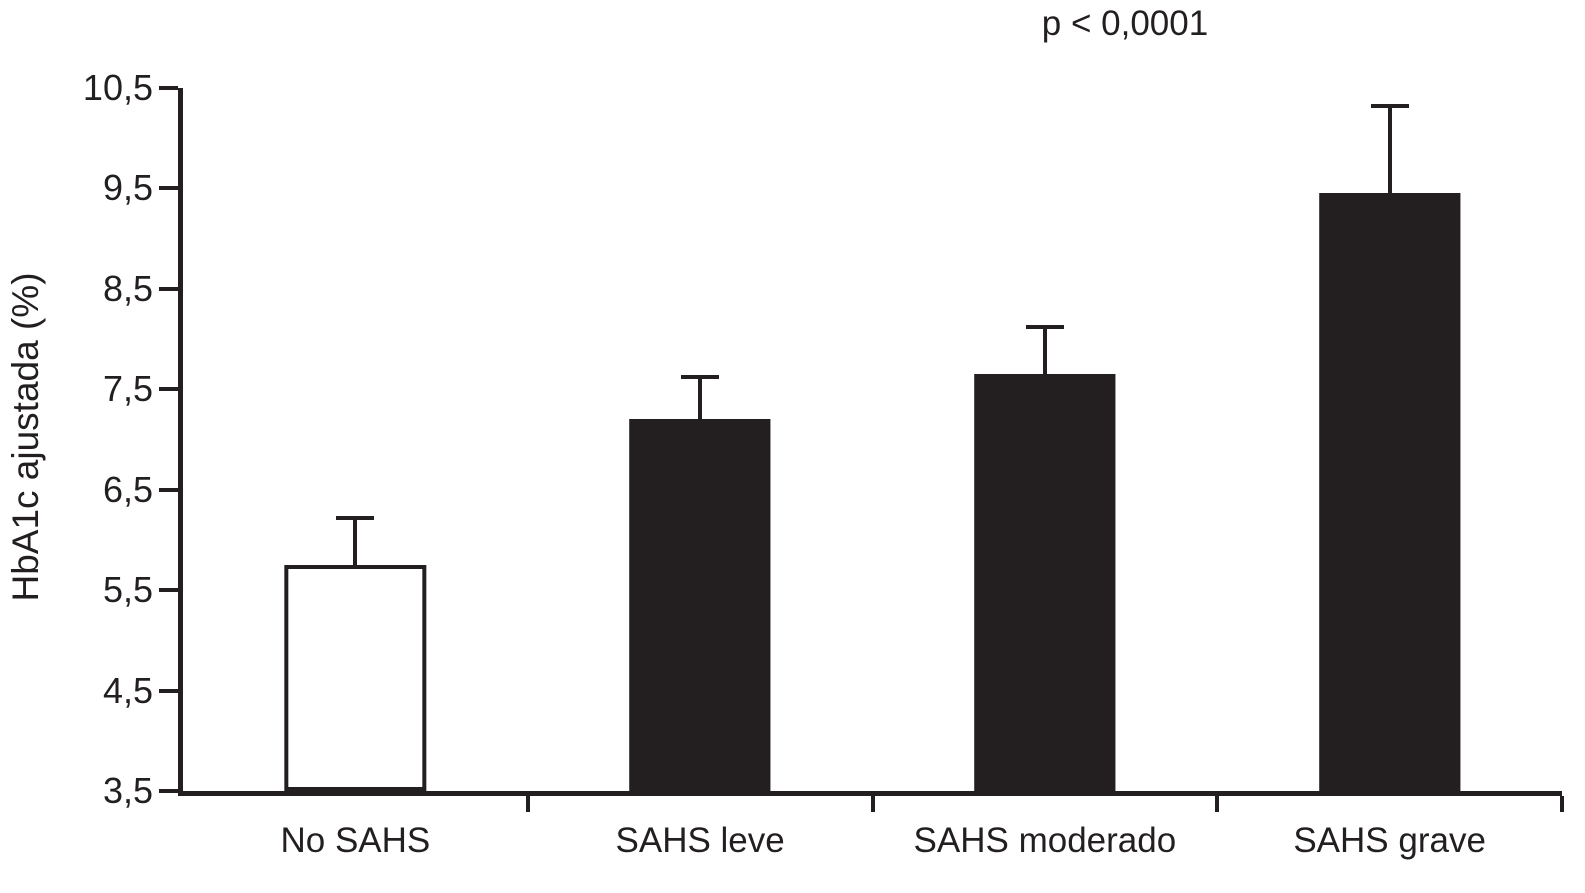 The width and height of the screenshot is (1585, 893). What do you see at coordinates (700, 840) in the screenshot?
I see `x-tick-label: SAHS leve` at bounding box center [700, 840].